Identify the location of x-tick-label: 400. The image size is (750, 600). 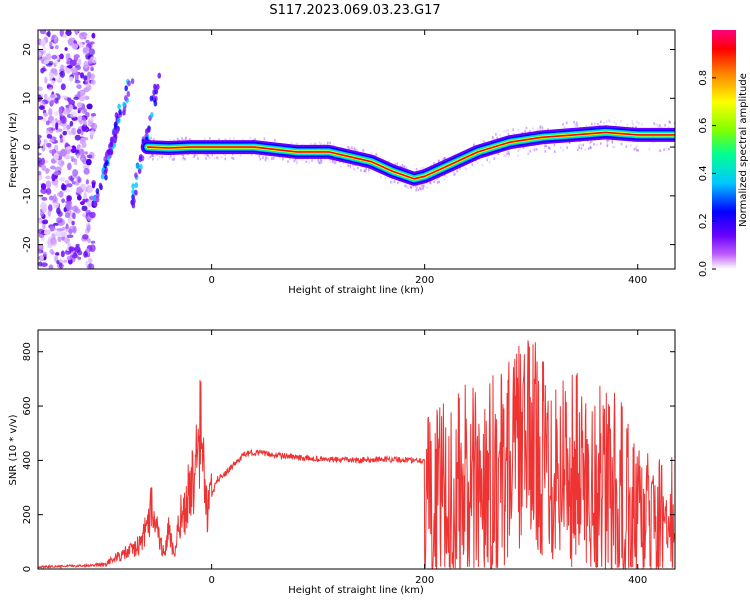
(637, 280).